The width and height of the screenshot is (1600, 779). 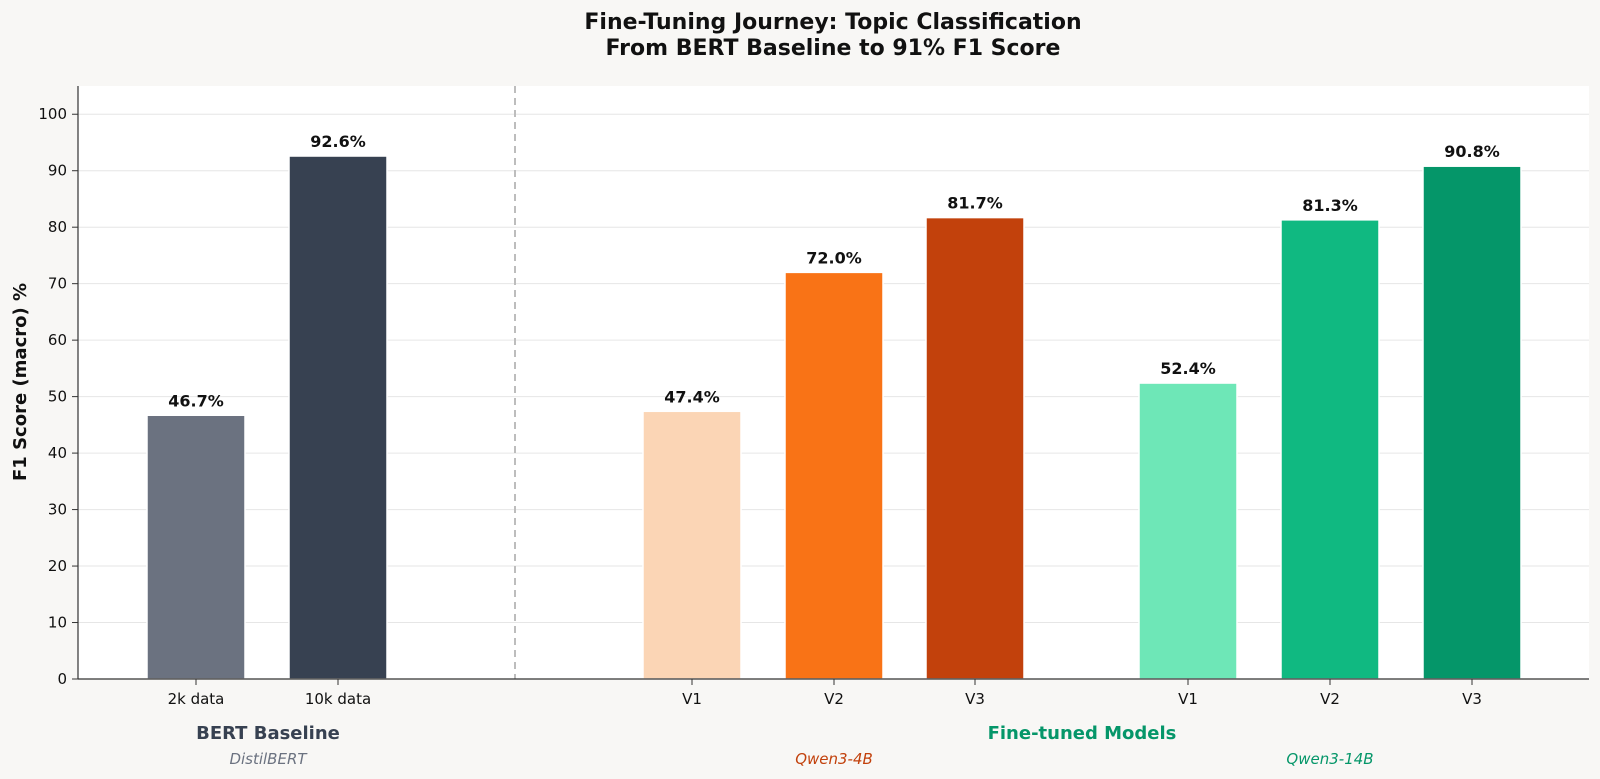 I want to click on y-tick-label: 80, so click(x=57, y=227).